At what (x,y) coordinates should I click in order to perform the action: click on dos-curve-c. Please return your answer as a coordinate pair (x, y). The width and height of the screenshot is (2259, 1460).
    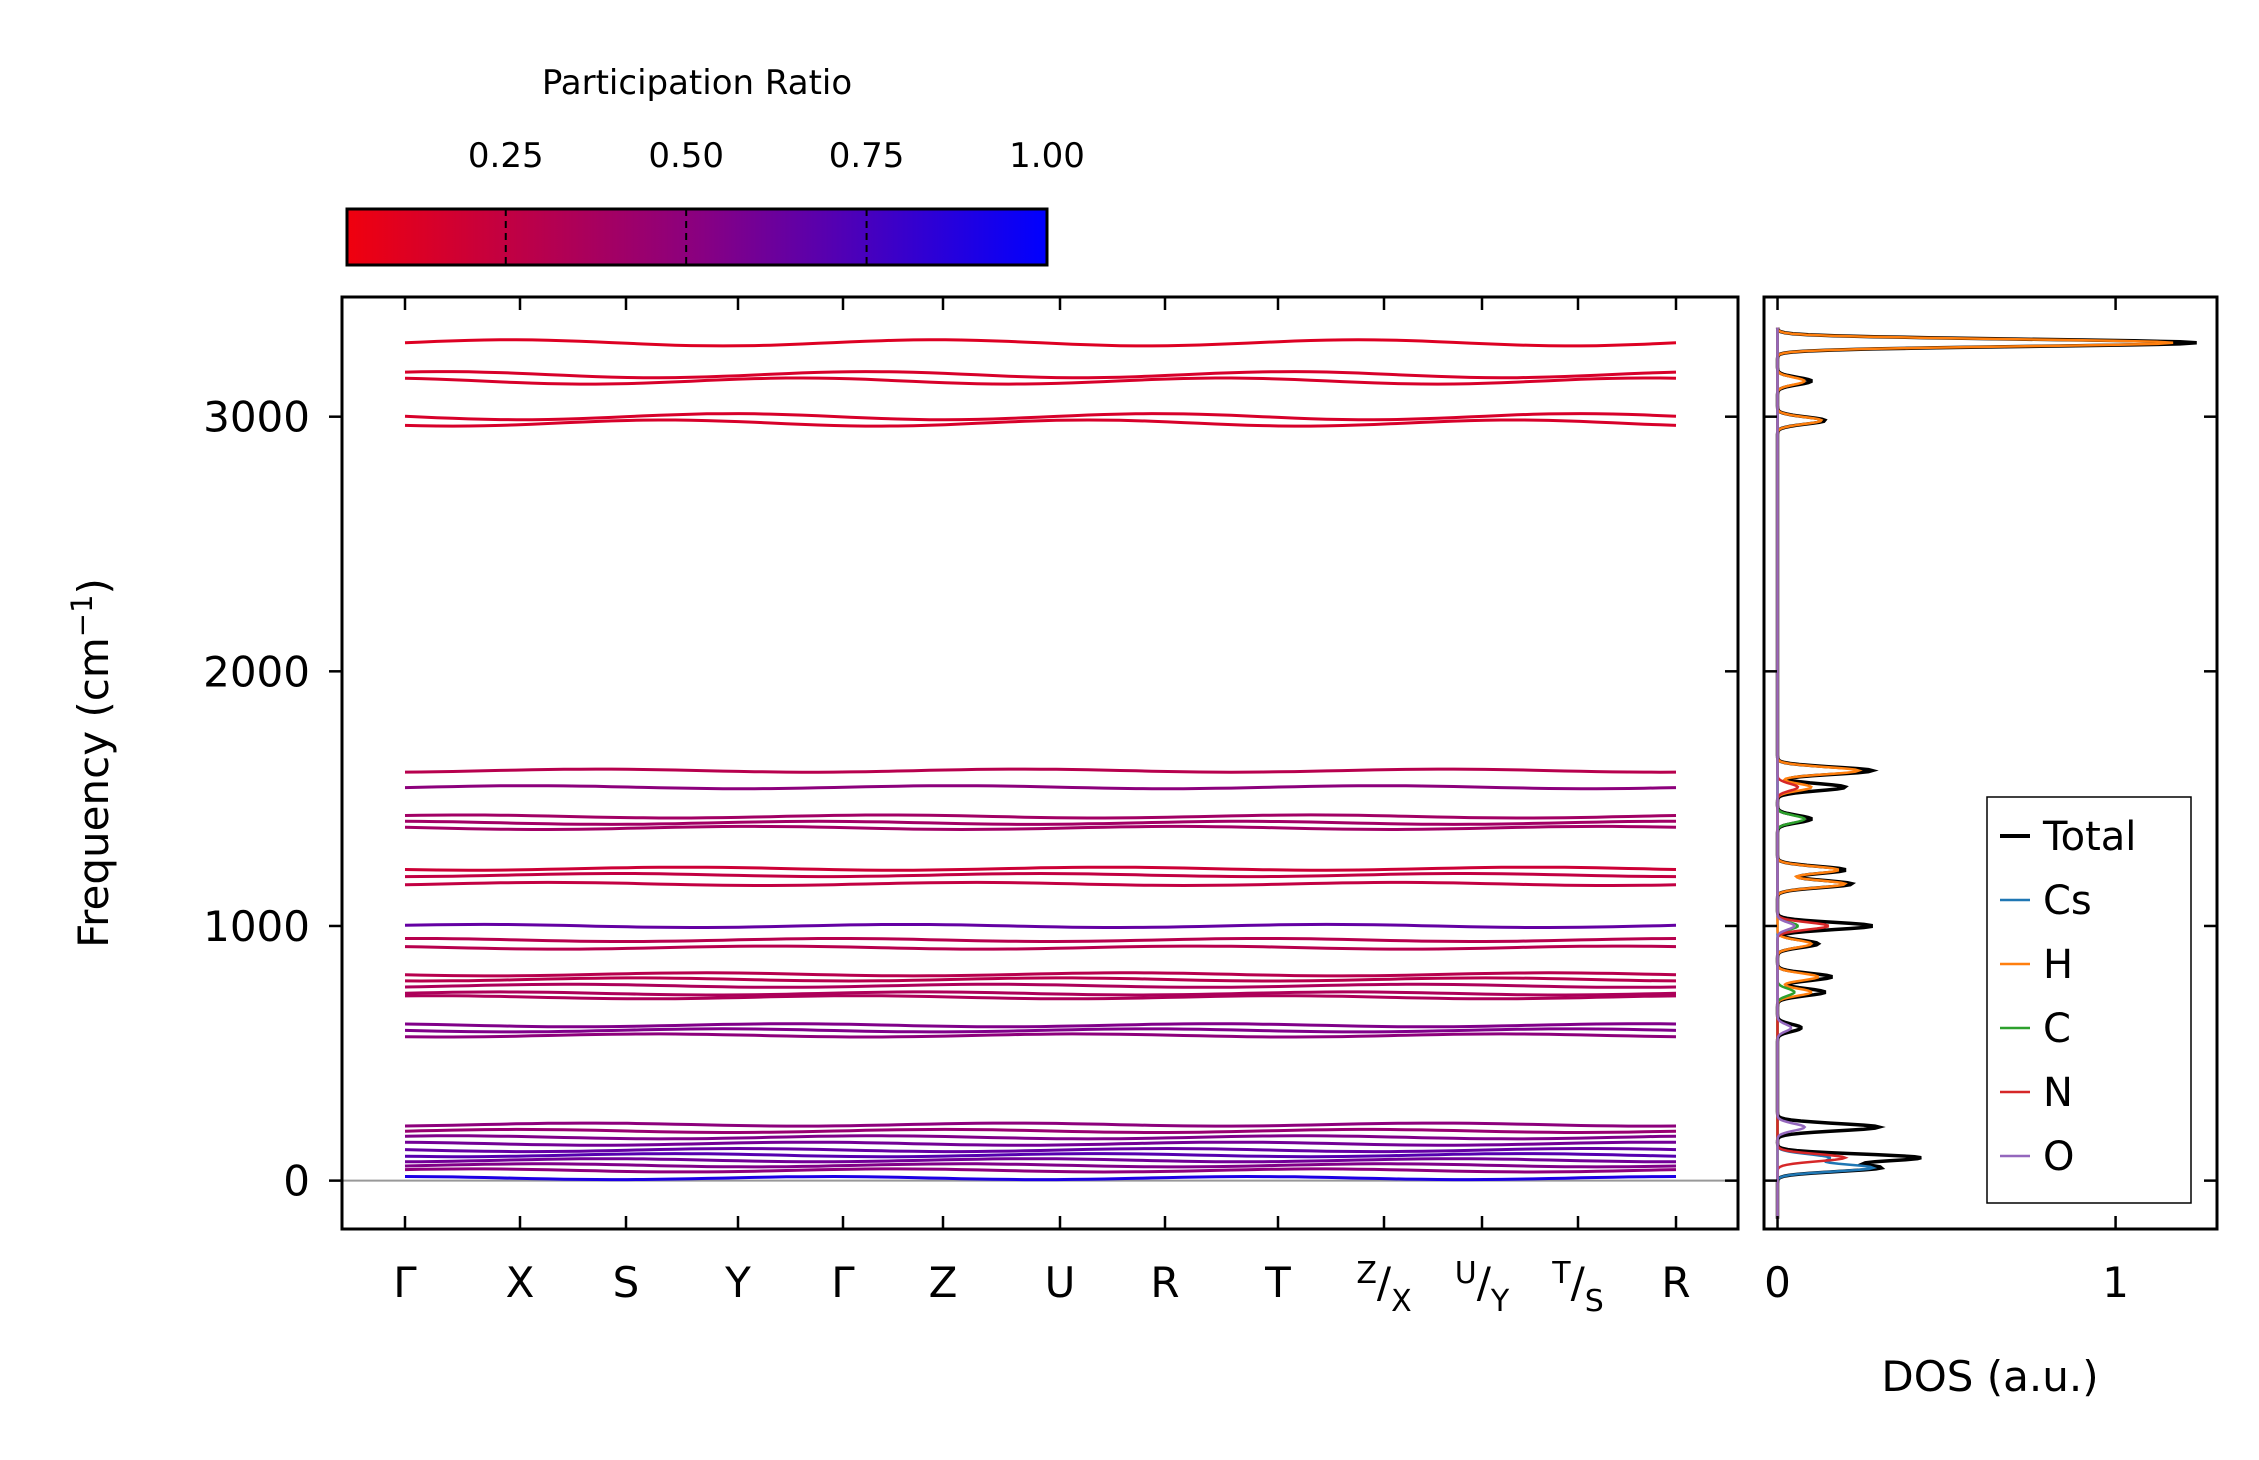
    Looking at the image, I should click on (1791, 773).